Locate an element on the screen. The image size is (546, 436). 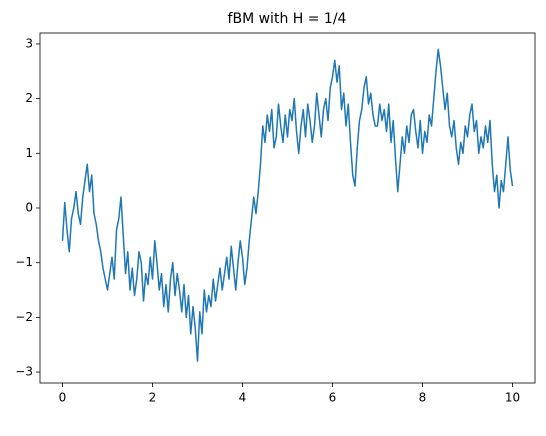
x-tick-label: 6 is located at coordinates (333, 398).